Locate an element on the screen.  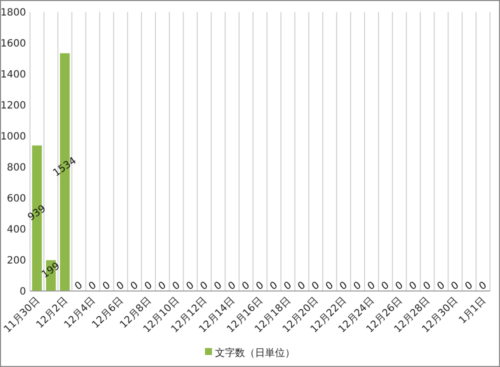
y-tick-label: 1800 is located at coordinates (13, 13).